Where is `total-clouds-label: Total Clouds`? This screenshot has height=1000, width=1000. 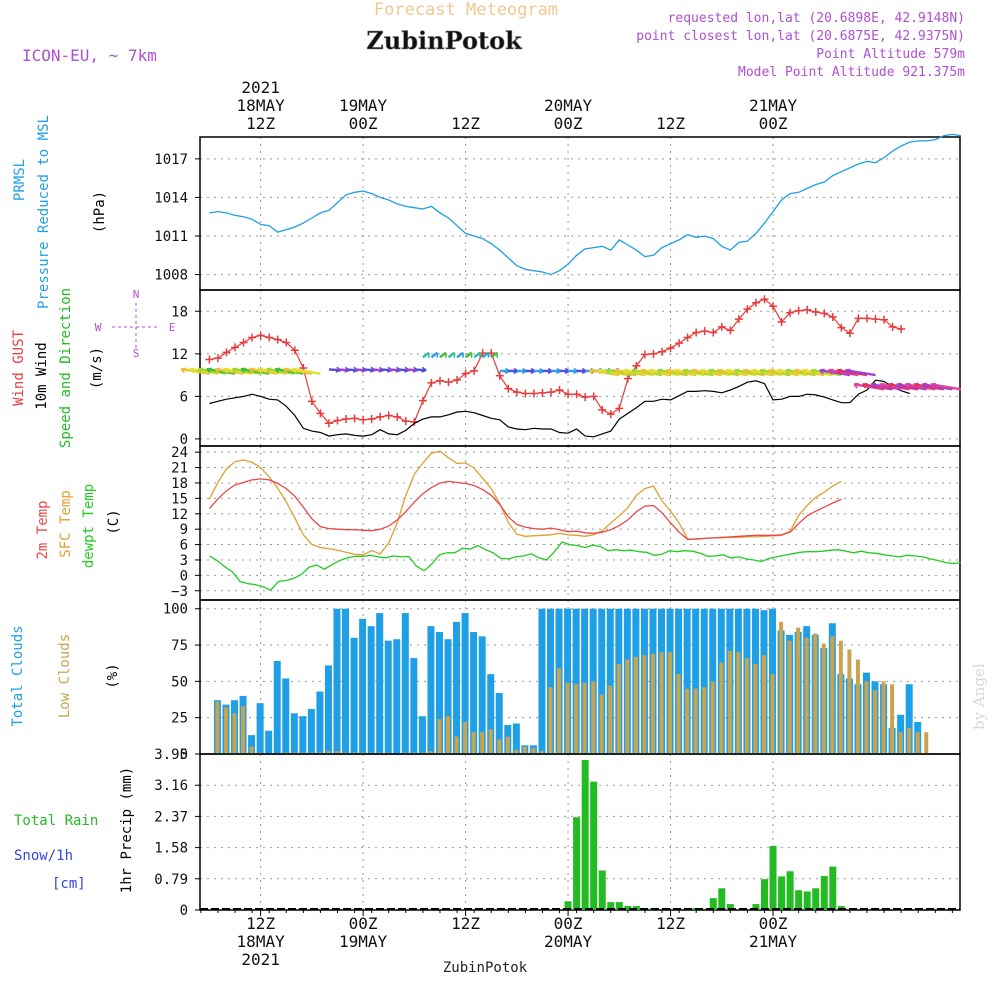
total-clouds-label: Total Clouds is located at coordinates (18, 675).